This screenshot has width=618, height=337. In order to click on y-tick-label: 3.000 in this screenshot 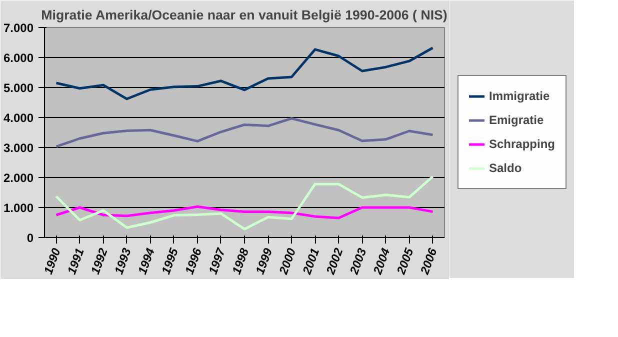, I will do `click(18, 148)`.